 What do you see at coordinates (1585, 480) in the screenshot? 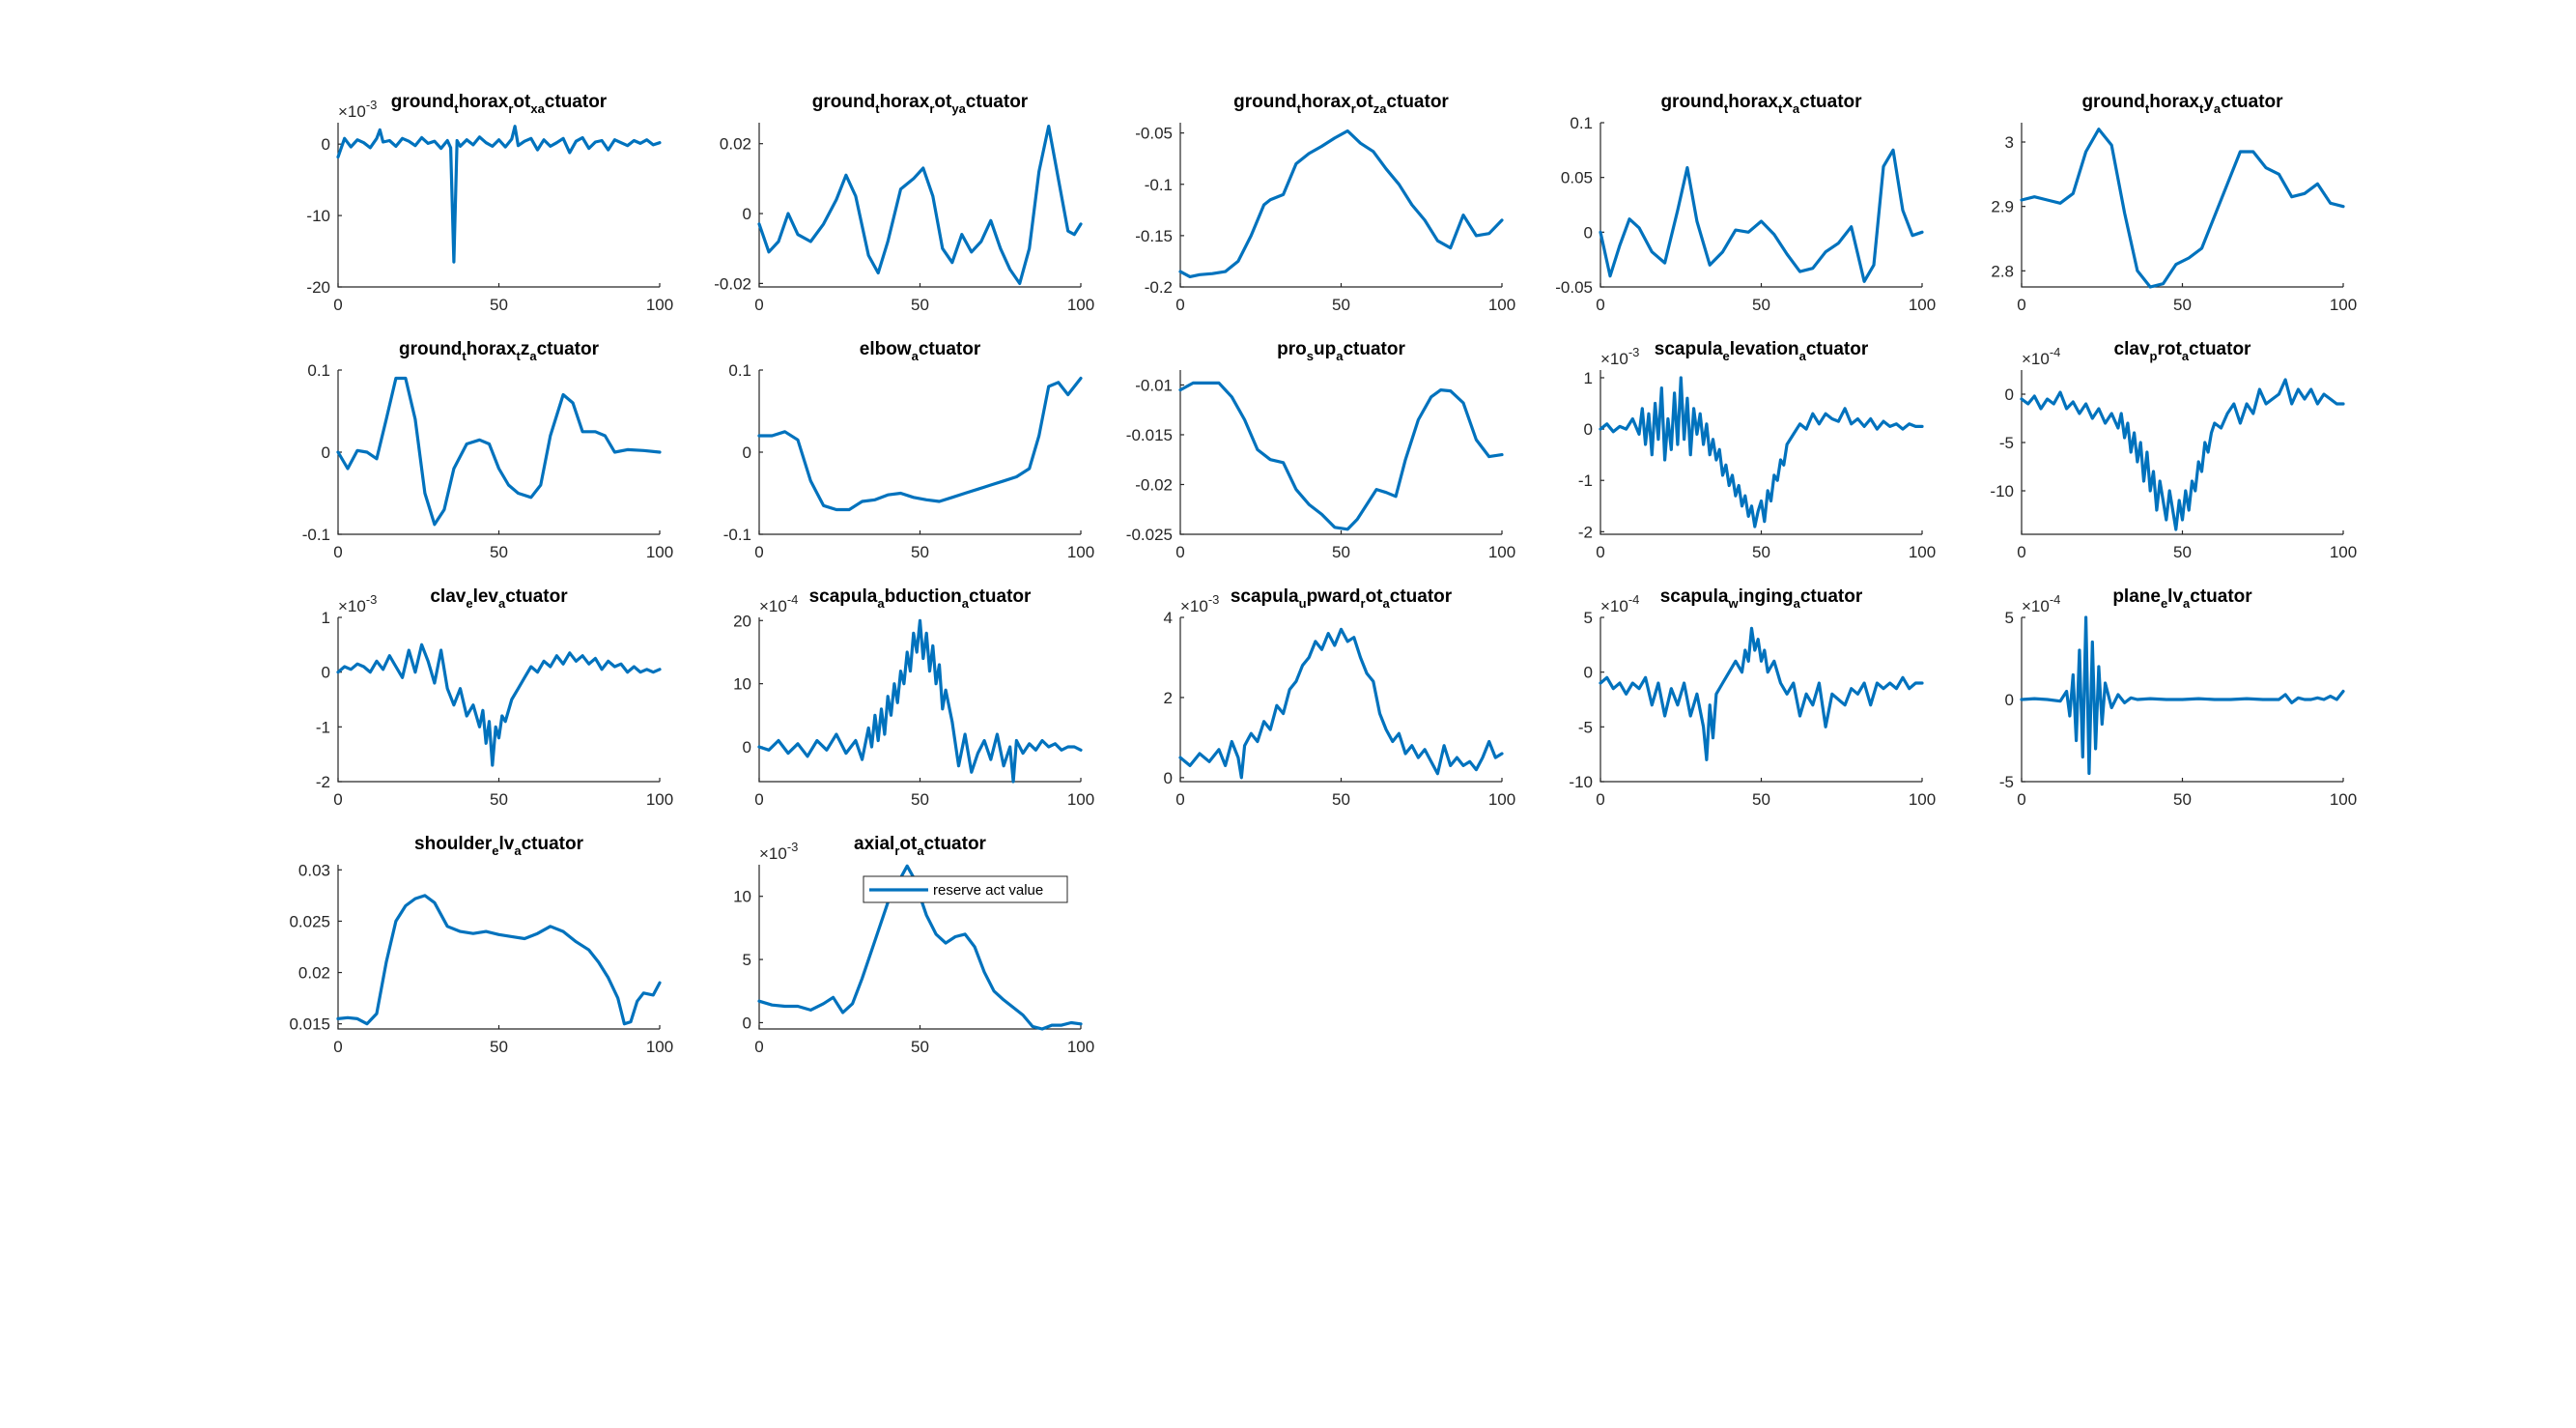
I see `y-tick-label: -1` at bounding box center [1585, 480].